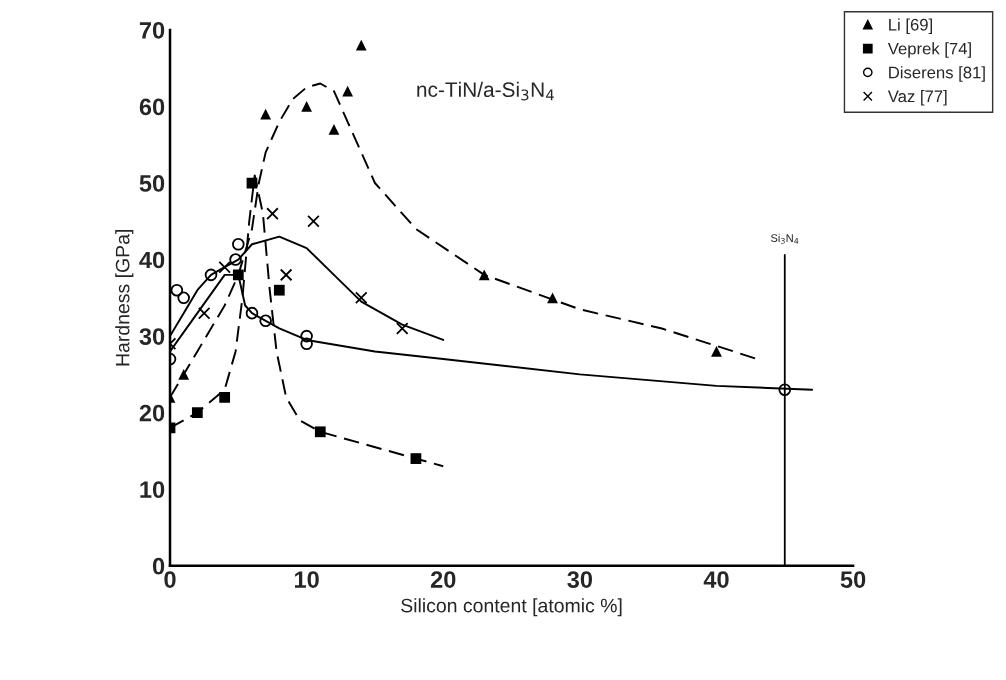 This screenshot has width=1006, height=680. Describe the element at coordinates (170, 579) in the screenshot. I see `x-tick-label: 0` at that location.